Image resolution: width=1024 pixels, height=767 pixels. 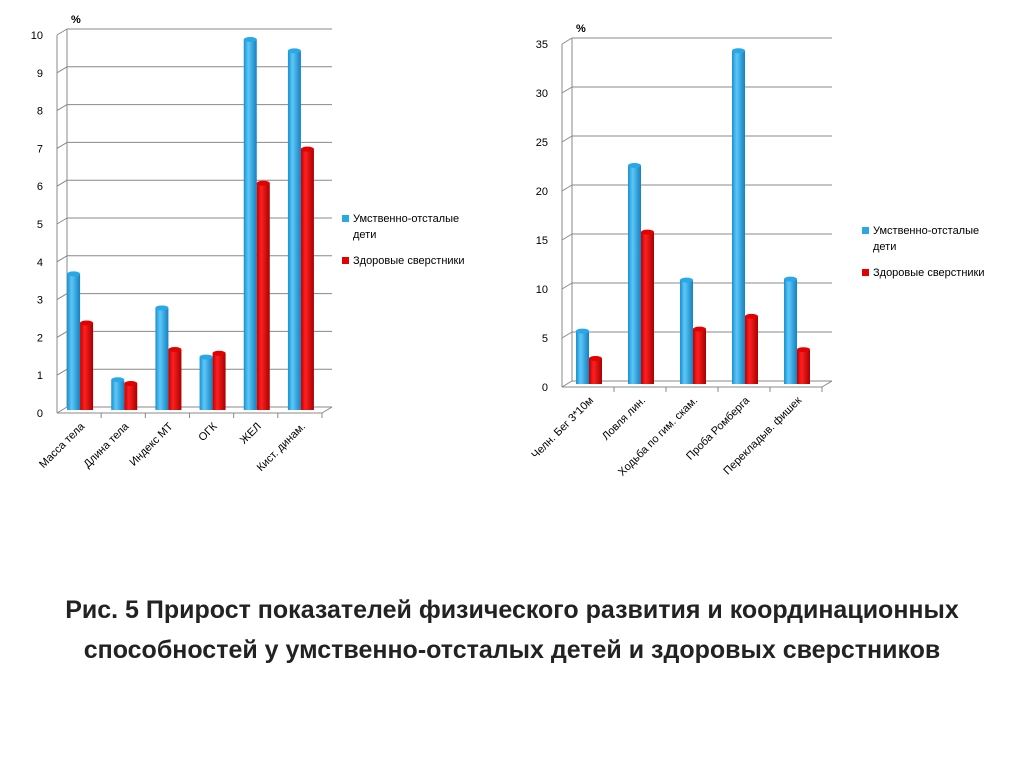 I want to click on x-tick-label: Масса тела, so click(x=62, y=445).